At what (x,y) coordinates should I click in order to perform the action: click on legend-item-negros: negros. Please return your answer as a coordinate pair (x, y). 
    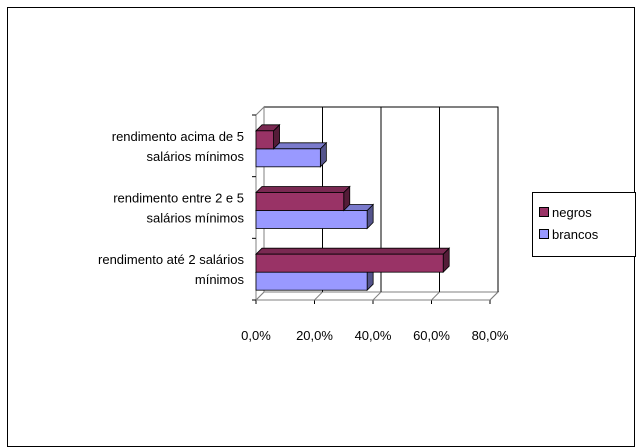
    Looking at the image, I should click on (565, 212).